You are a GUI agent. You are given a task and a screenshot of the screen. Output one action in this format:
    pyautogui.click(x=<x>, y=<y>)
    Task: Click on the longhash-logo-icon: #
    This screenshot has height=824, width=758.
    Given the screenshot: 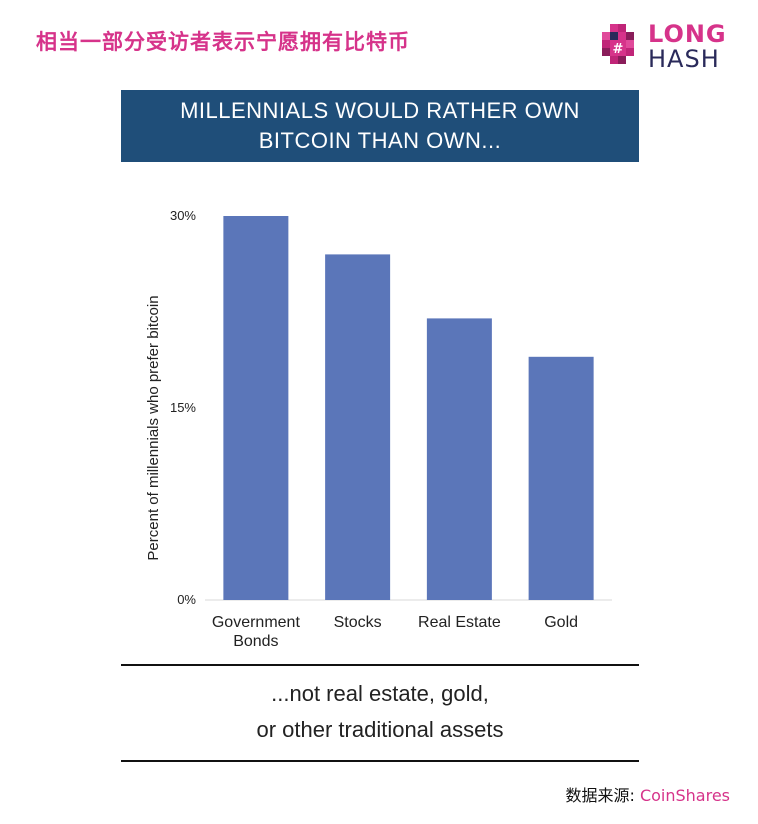 What is the action you would take?
    pyautogui.click(x=618, y=44)
    